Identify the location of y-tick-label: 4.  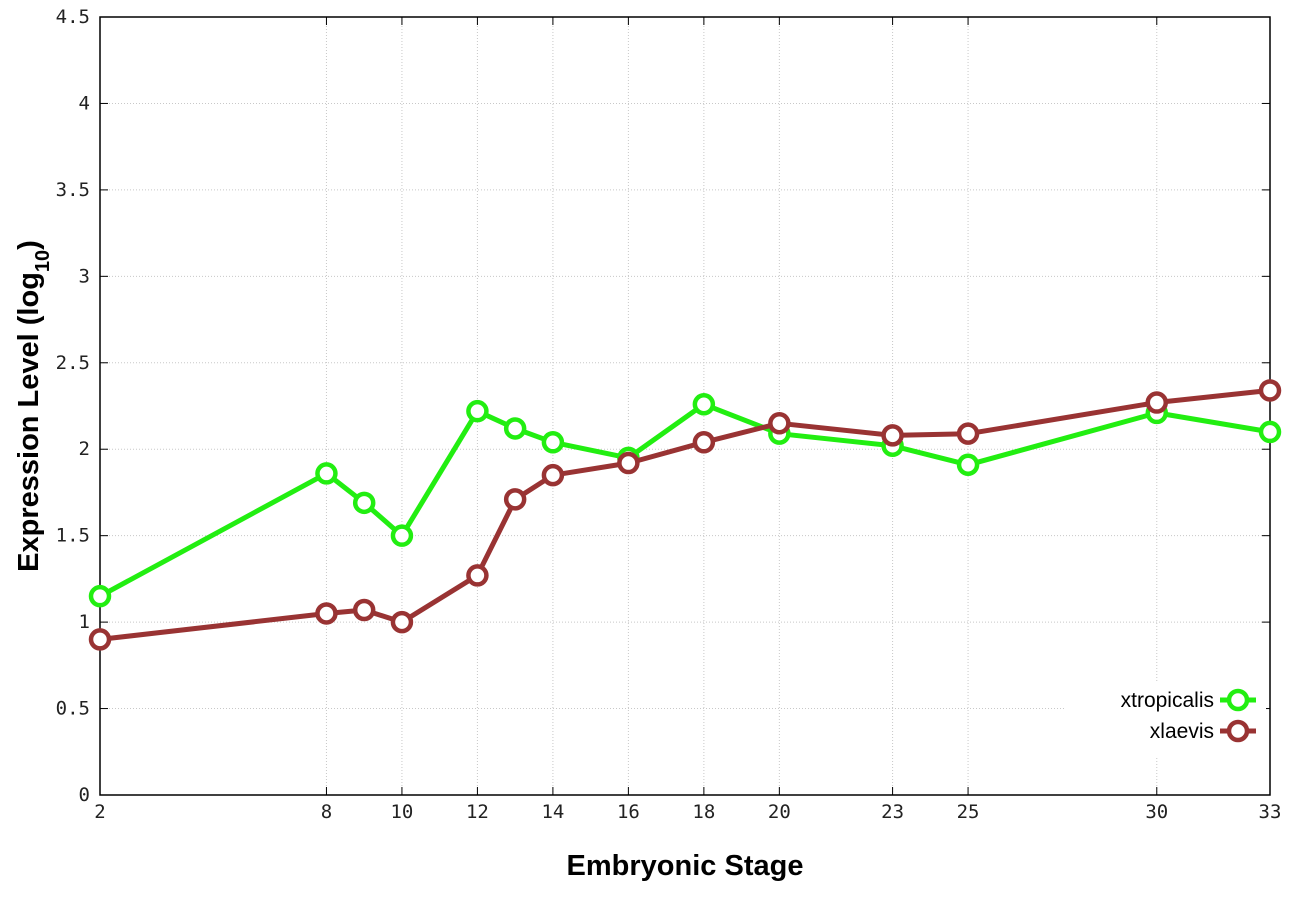
(84, 103).